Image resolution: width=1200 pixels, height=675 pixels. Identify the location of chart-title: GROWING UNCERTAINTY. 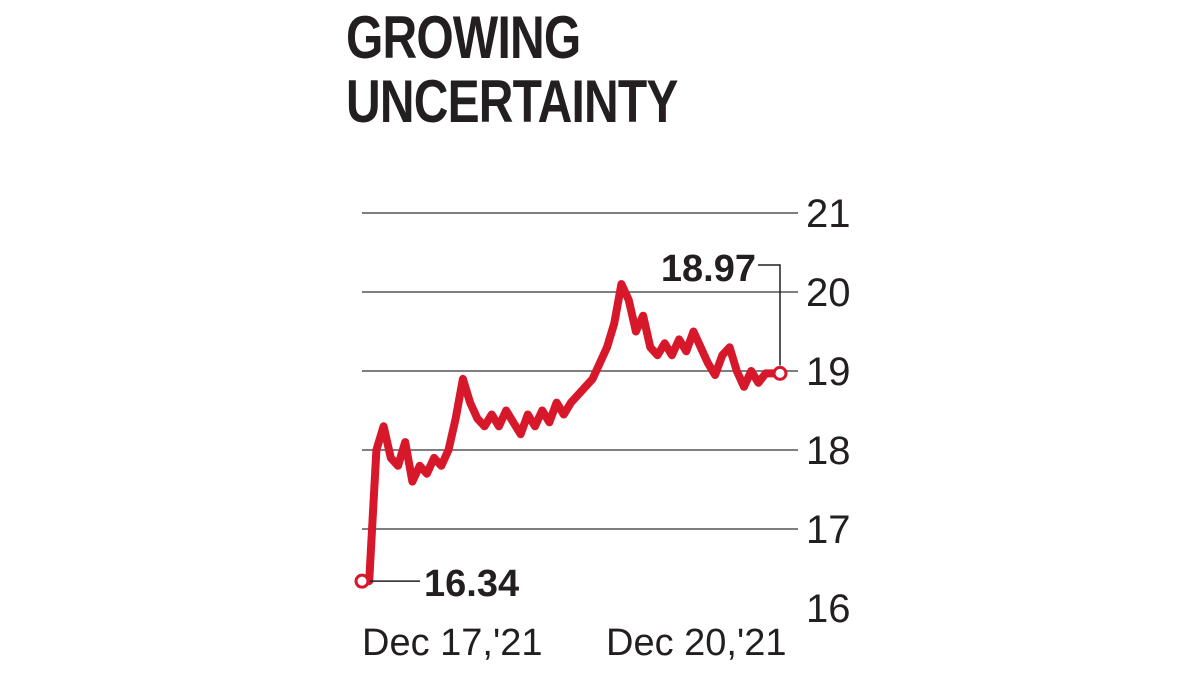
(512, 70).